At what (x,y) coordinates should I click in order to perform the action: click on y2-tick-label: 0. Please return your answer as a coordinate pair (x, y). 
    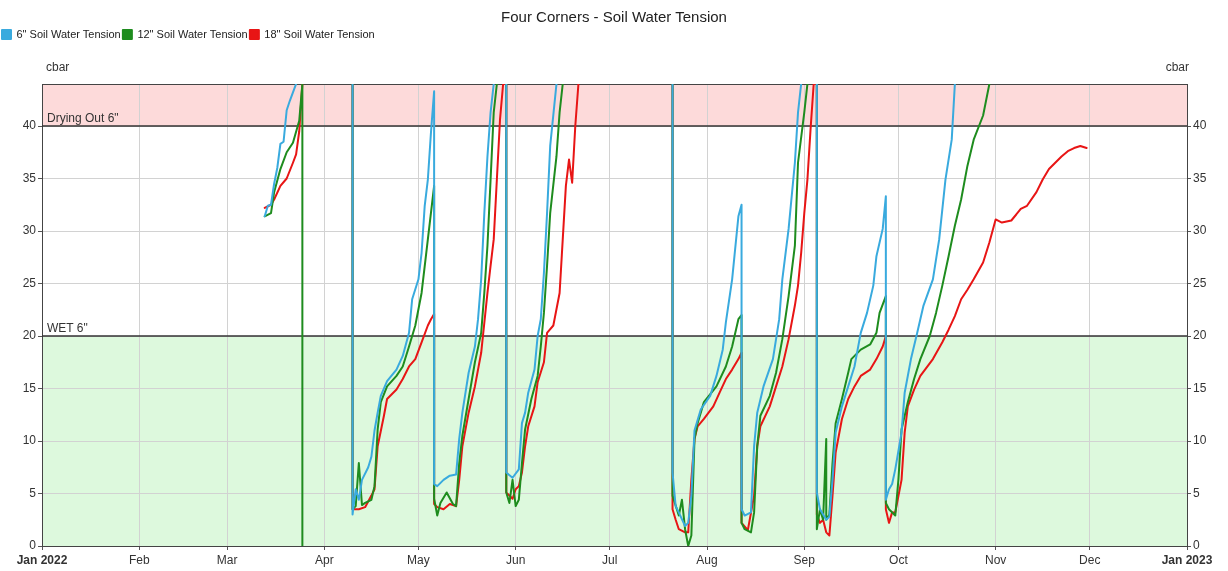
    Looking at the image, I should click on (1196, 545).